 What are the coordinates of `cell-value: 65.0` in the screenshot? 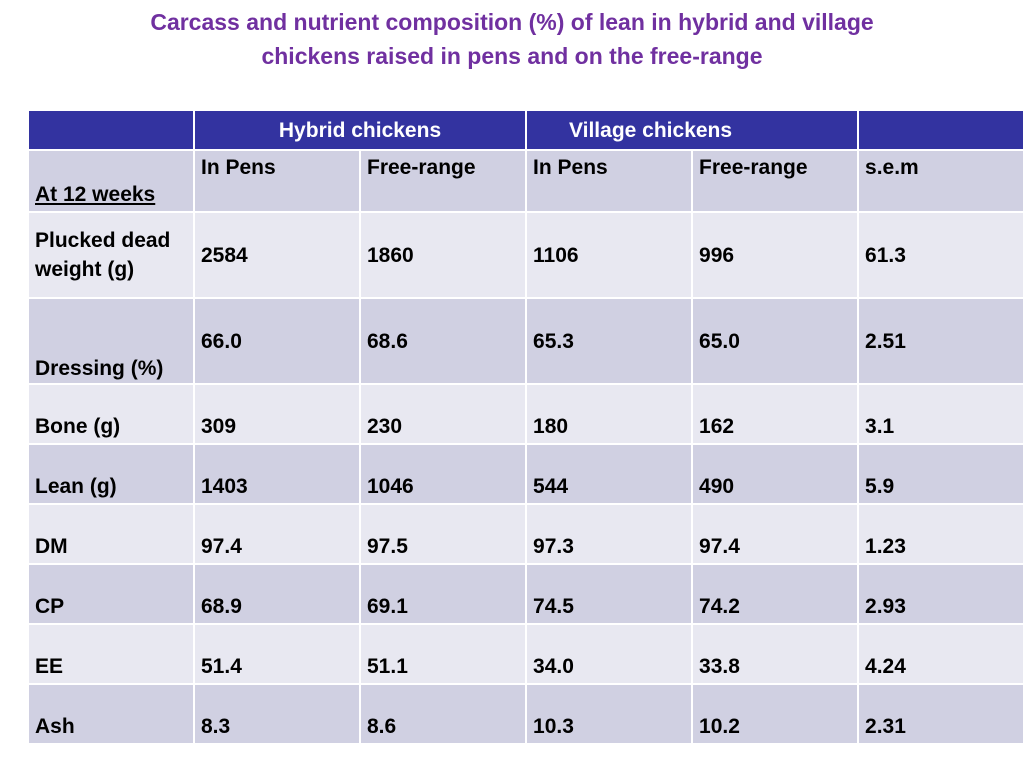 It's located at (775, 341).